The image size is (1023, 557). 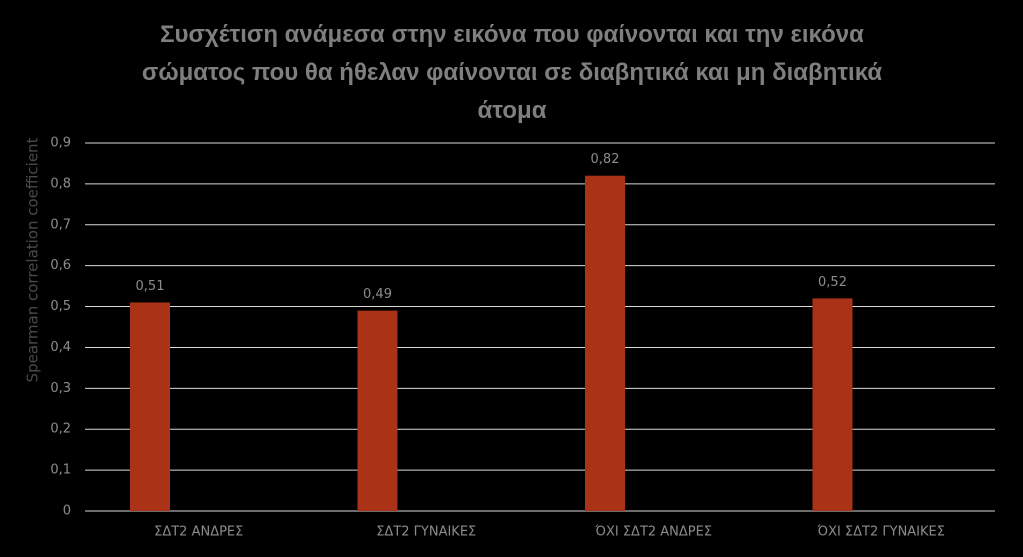 What do you see at coordinates (60, 470) in the screenshot?
I see `y-tick-label: 0,1` at bounding box center [60, 470].